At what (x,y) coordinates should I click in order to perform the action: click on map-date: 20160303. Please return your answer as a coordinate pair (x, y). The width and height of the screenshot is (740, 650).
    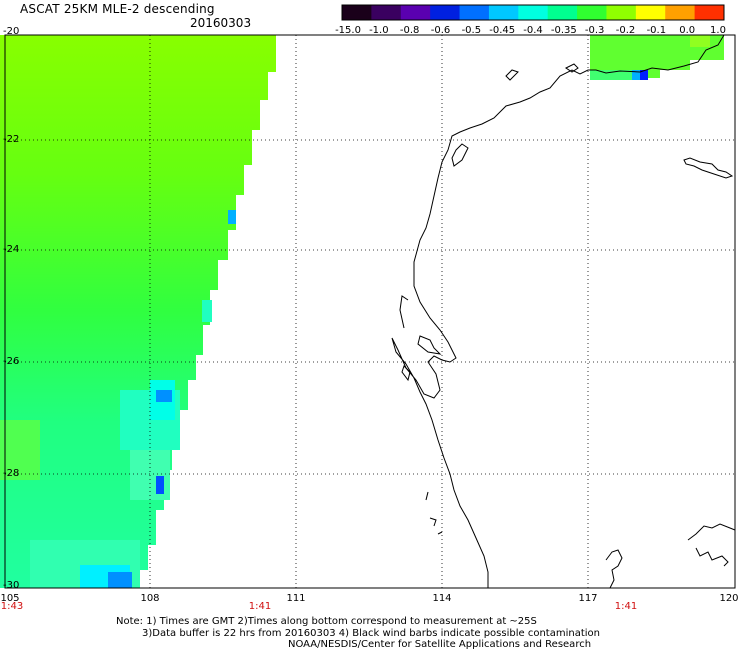
    Looking at the image, I should click on (221, 23).